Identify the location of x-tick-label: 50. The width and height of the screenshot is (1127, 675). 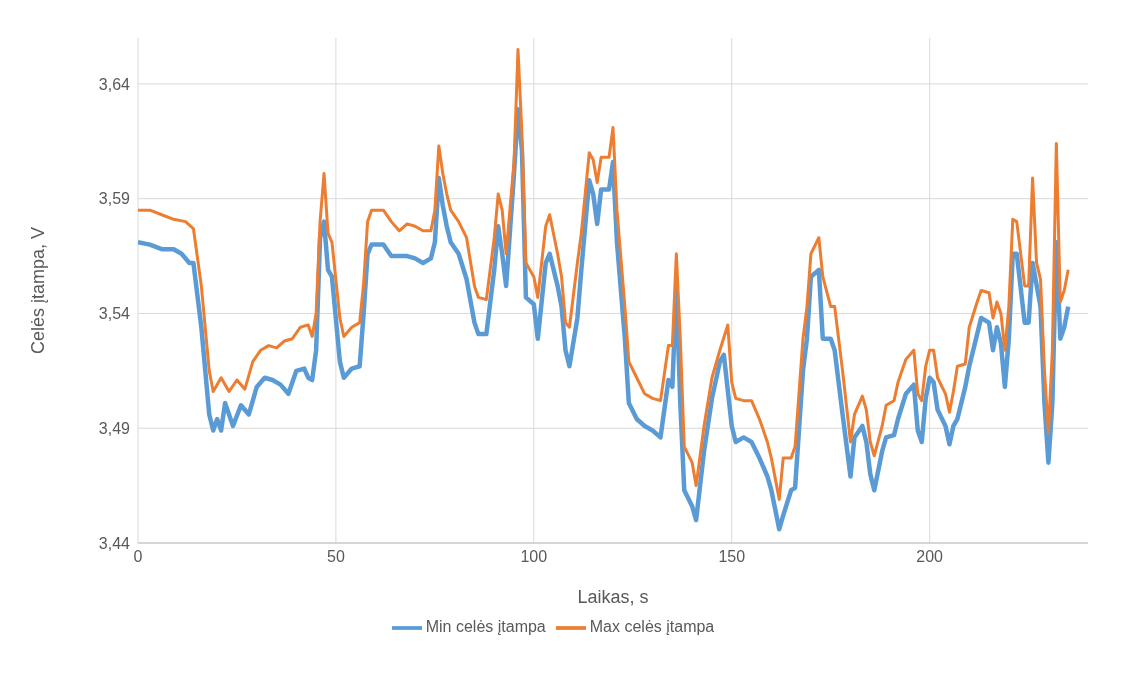
(336, 557).